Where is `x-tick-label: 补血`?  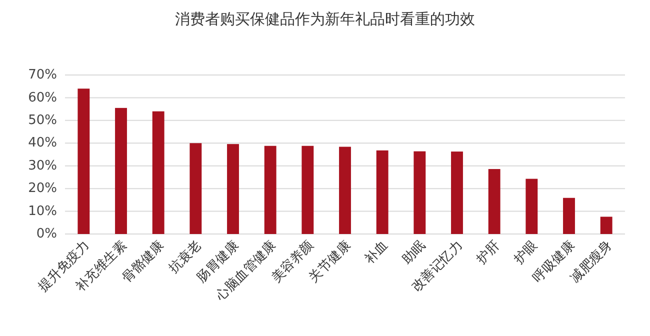
x-tick-label: 补血 is located at coordinates (377, 253).